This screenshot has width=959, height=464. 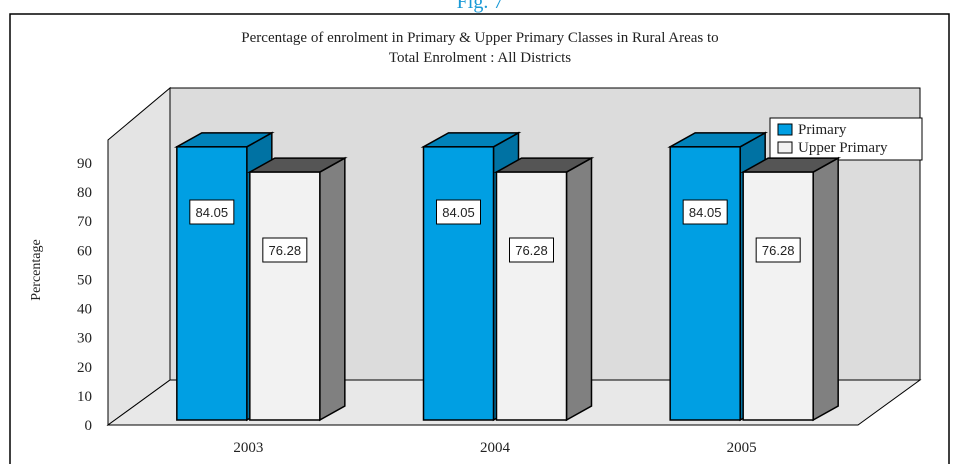 What do you see at coordinates (822, 130) in the screenshot?
I see `legend-label: Primary` at bounding box center [822, 130].